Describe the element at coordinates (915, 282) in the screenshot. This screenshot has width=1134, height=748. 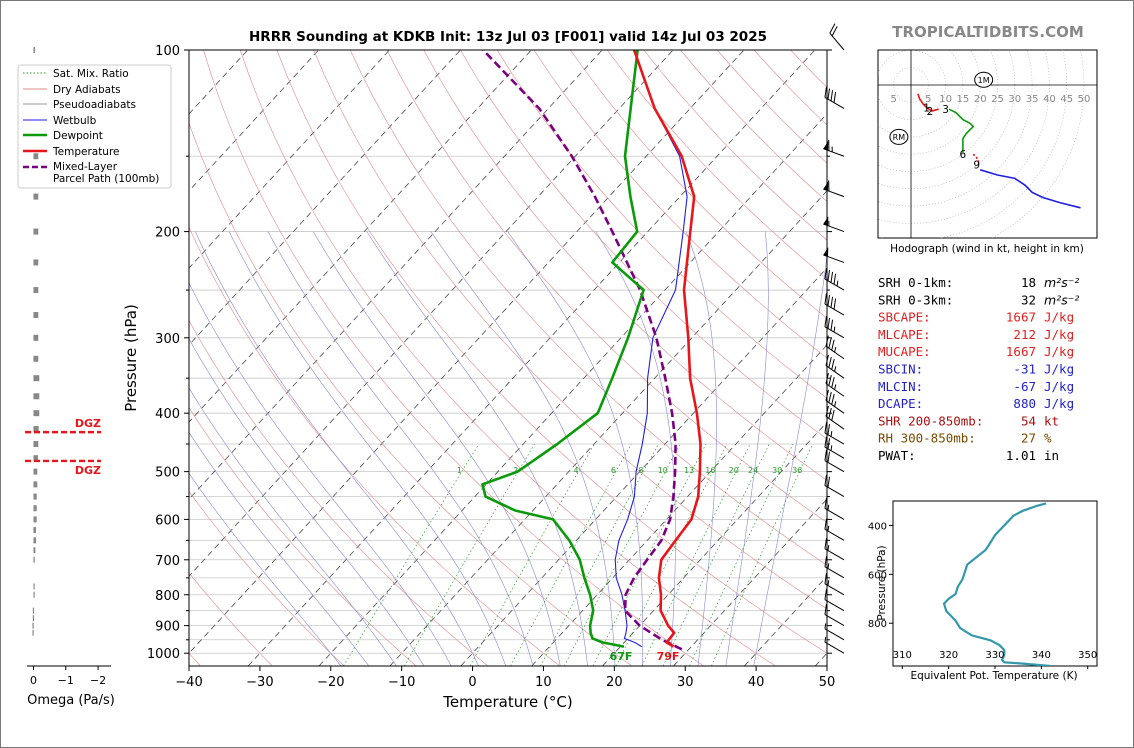
I see `index-label: SRH 0-1km:` at that location.